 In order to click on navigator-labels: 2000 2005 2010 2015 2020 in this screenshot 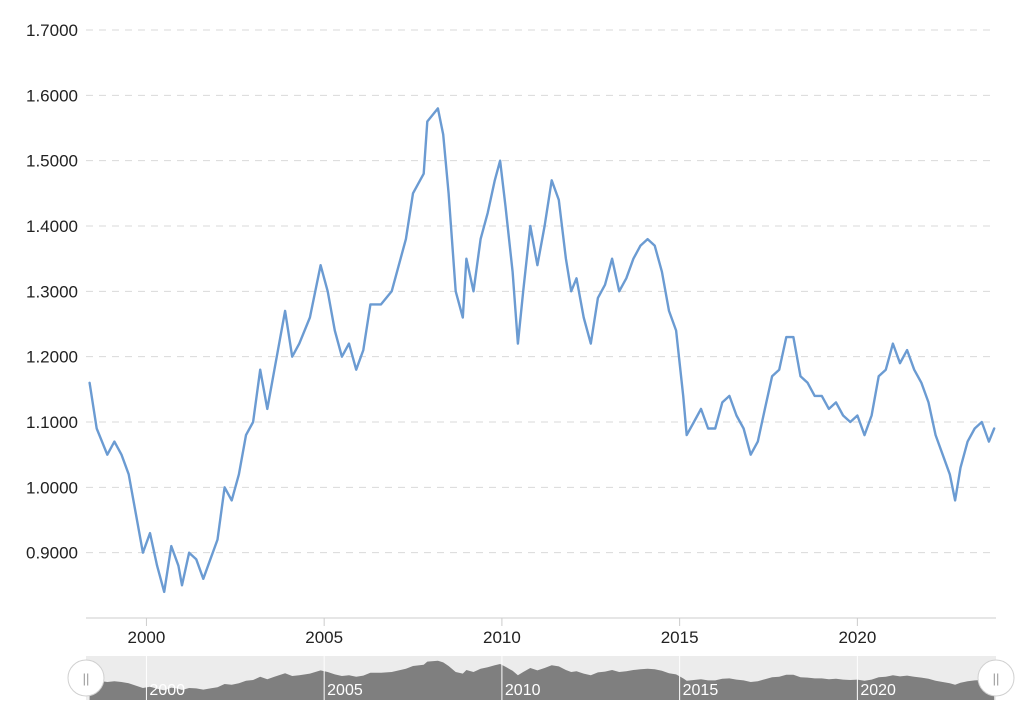, I will do `click(522, 690)`.